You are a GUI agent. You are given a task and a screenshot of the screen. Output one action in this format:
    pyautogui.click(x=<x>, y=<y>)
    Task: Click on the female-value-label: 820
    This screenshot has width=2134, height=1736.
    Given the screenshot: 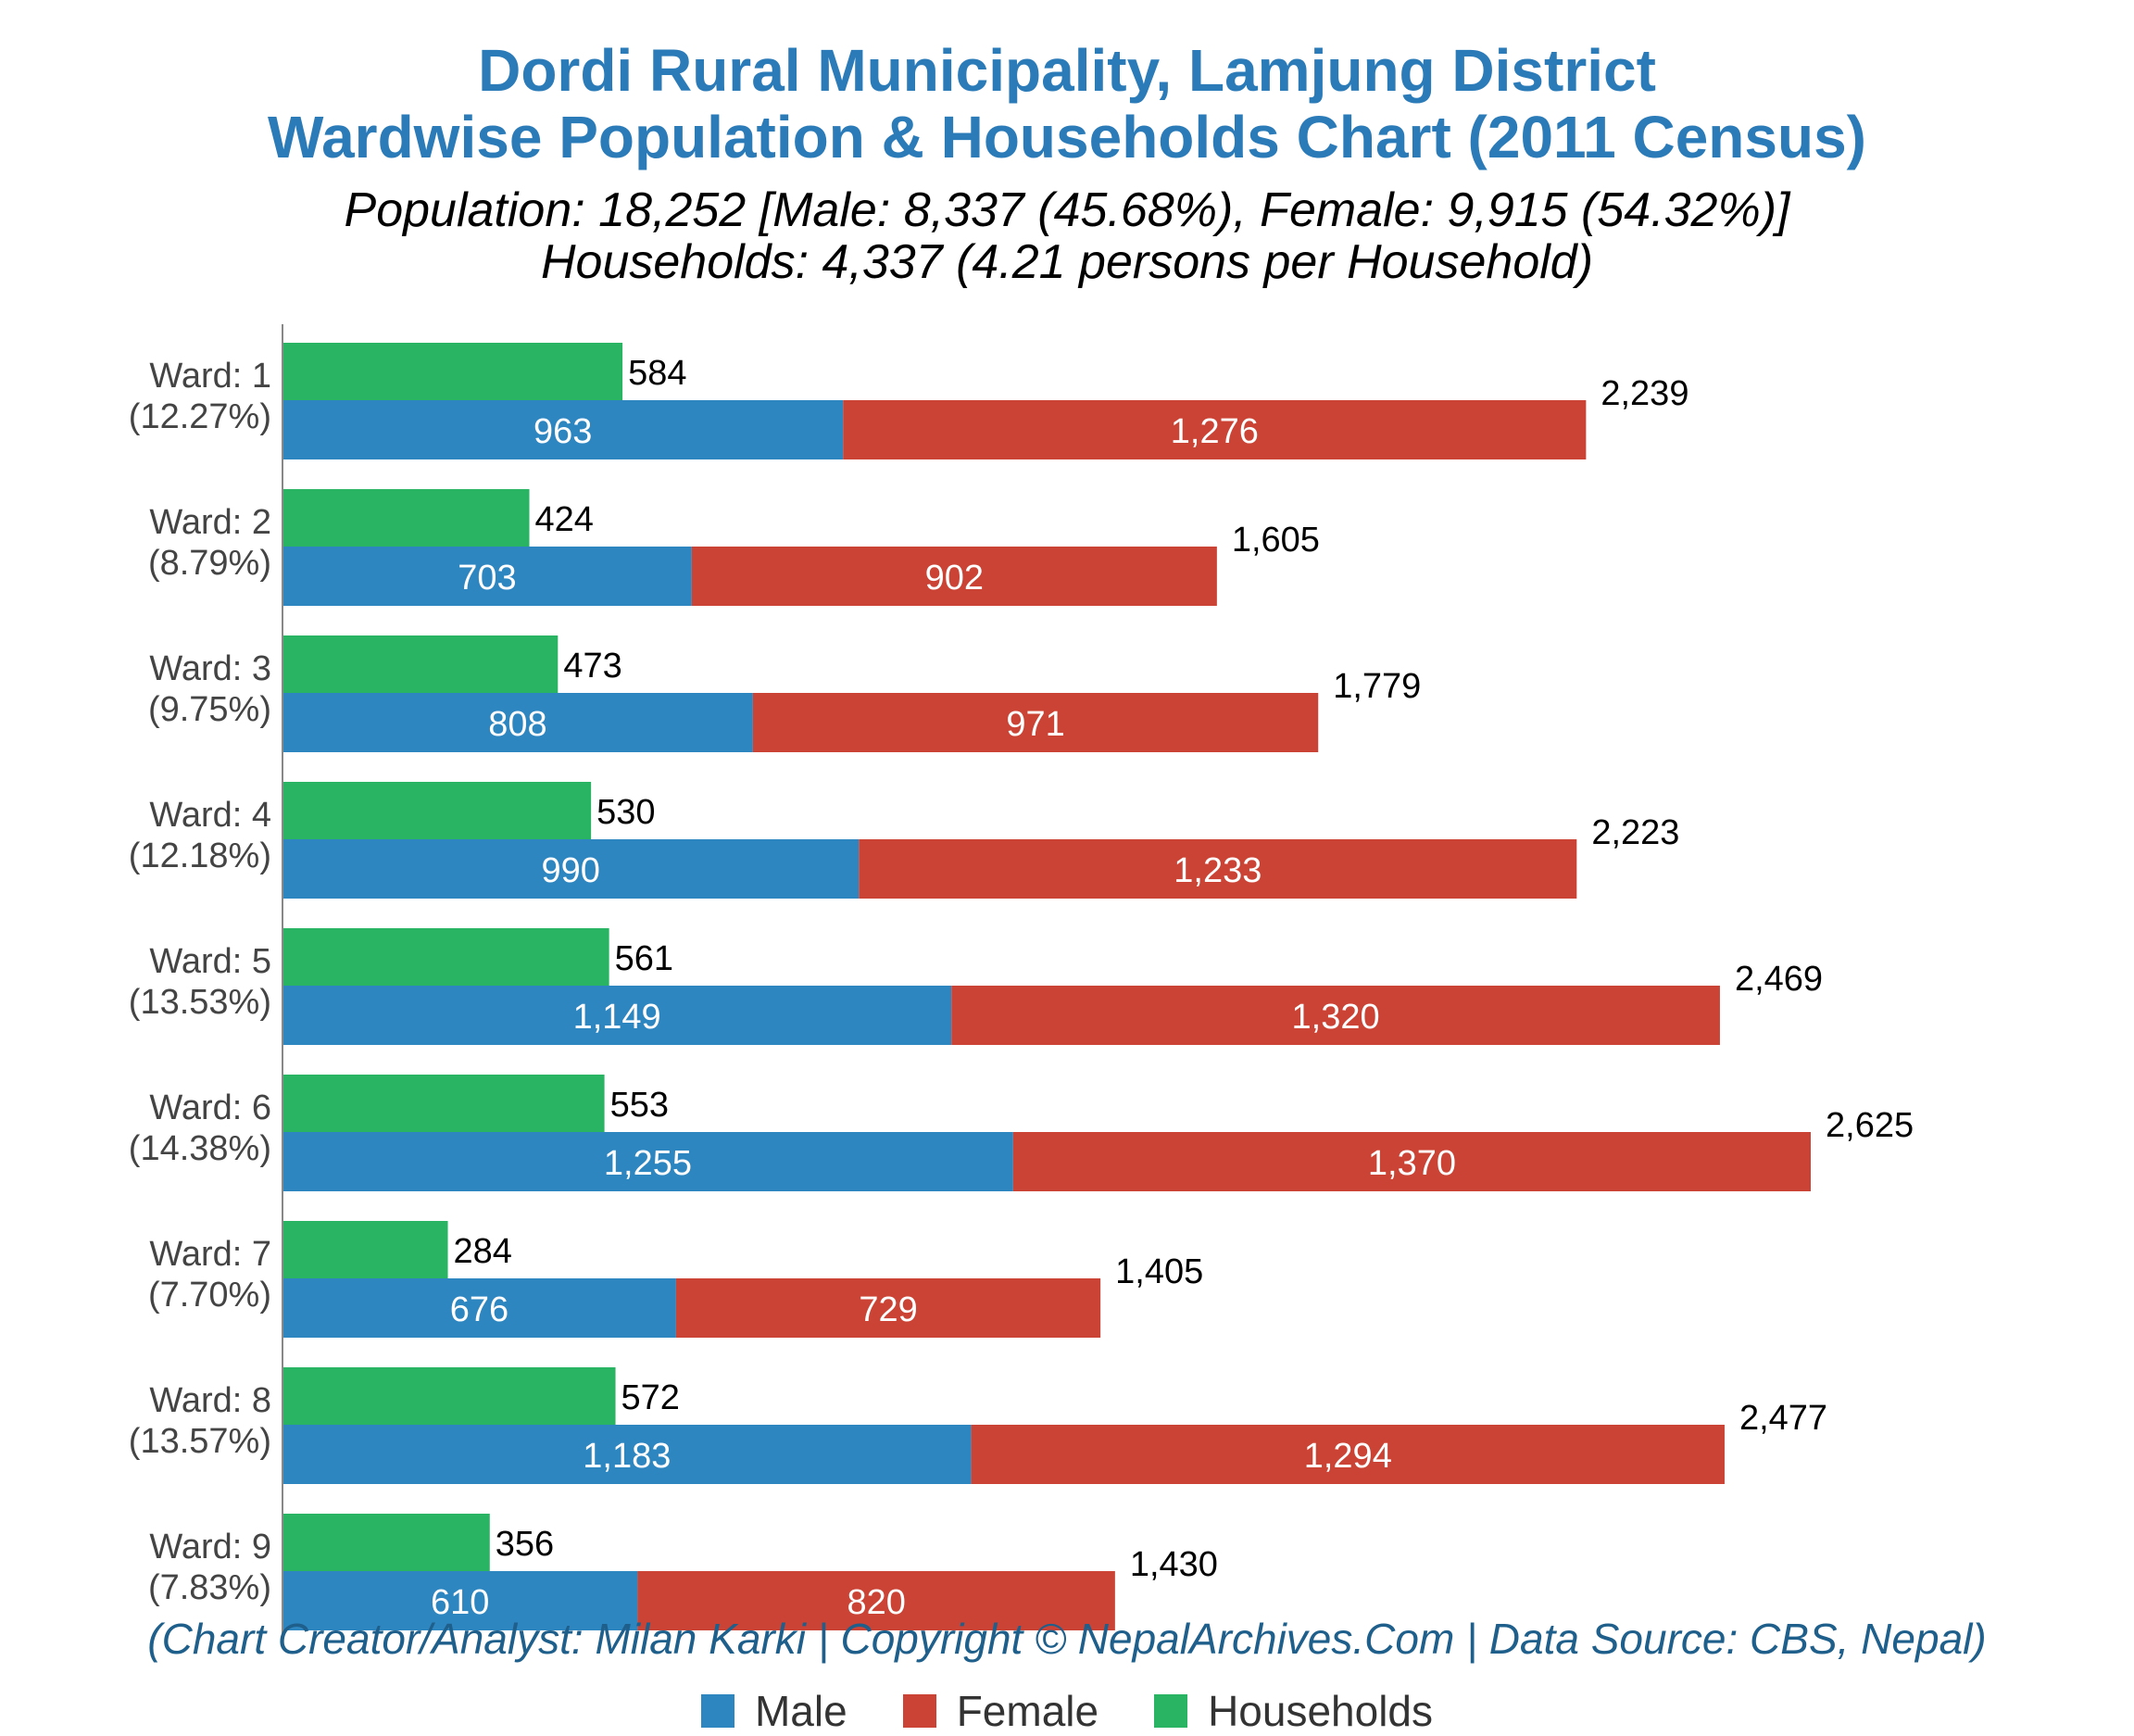 What is the action you would take?
    pyautogui.click(x=876, y=1602)
    